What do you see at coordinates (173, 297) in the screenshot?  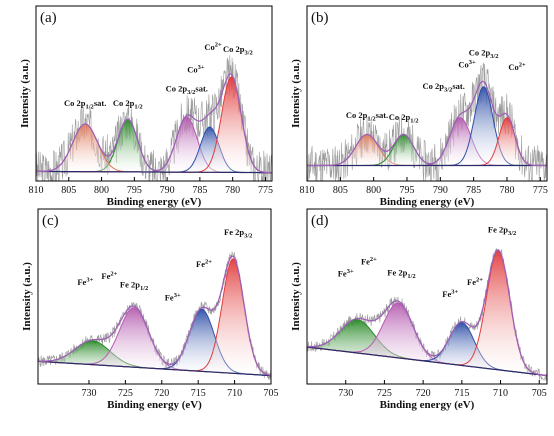 I see `peak-annotation-3-4: Fe3+` at bounding box center [173, 297].